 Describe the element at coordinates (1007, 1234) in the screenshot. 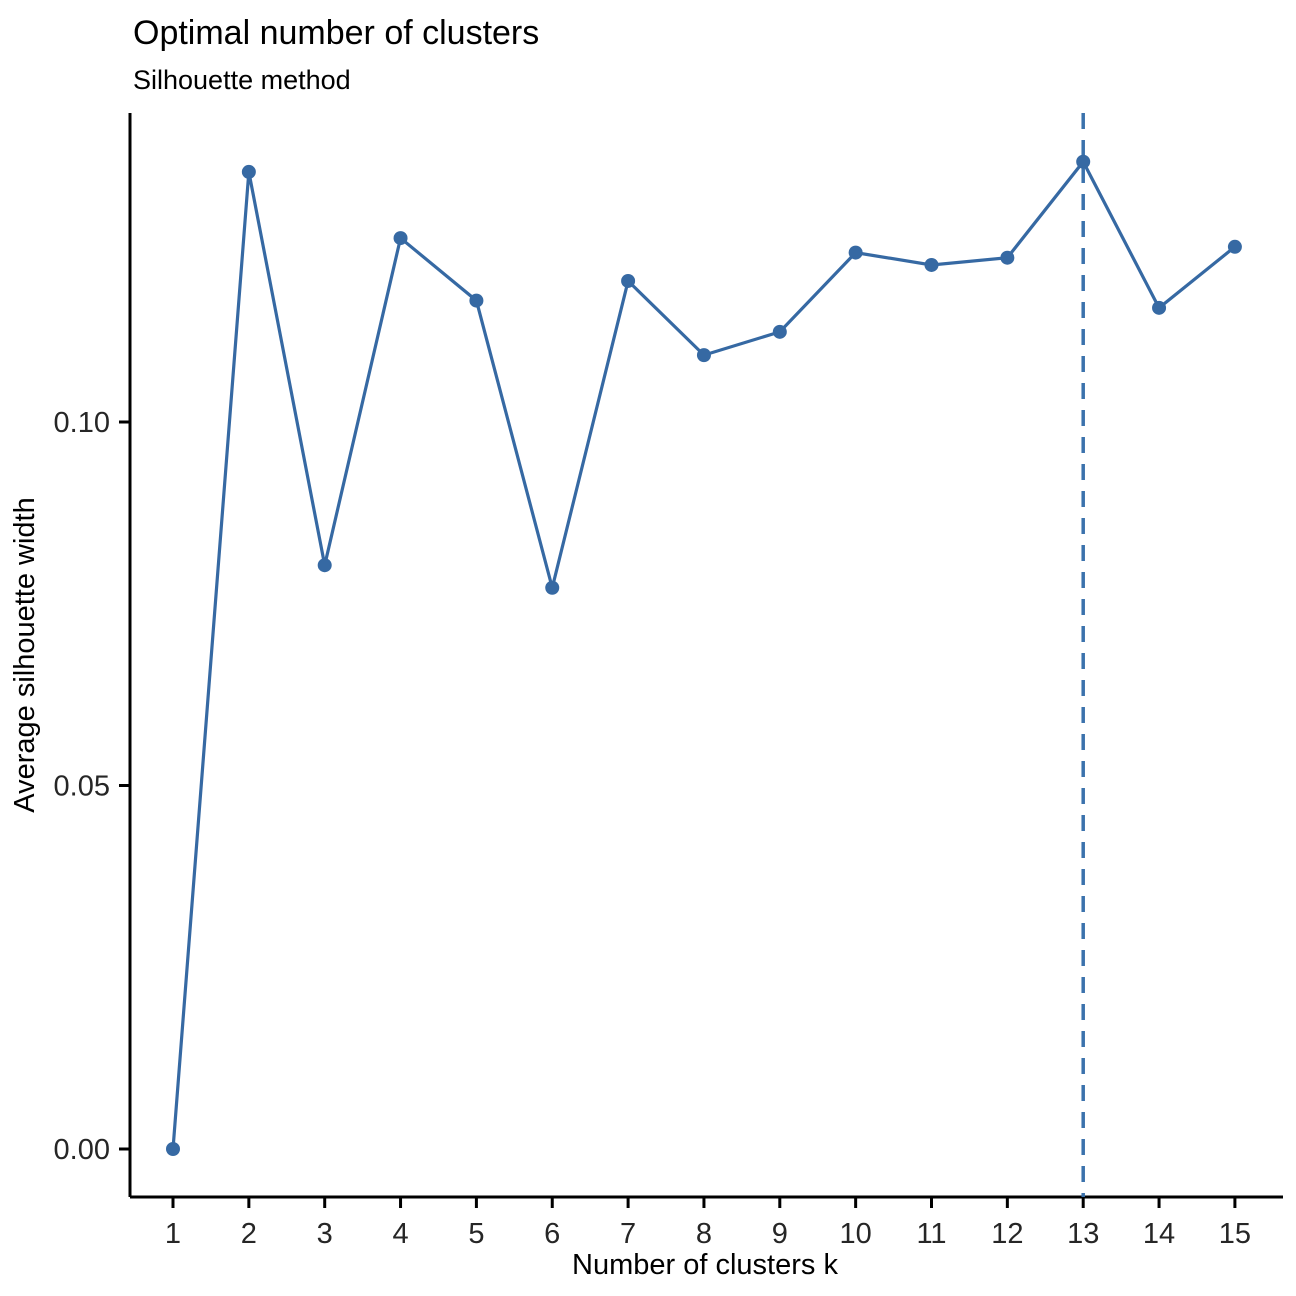

I see `x-tick-label: 12` at that location.